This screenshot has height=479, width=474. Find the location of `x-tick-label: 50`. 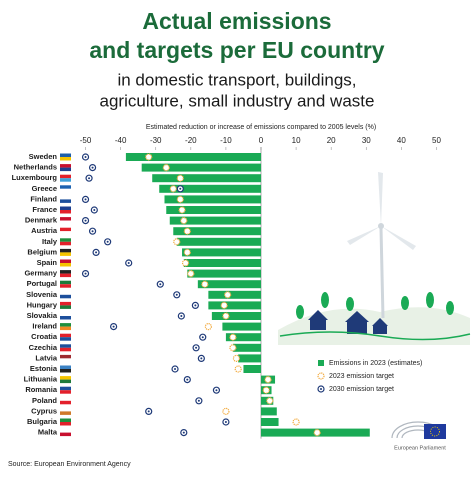

x-tick-label: 50 is located at coordinates (436, 140).